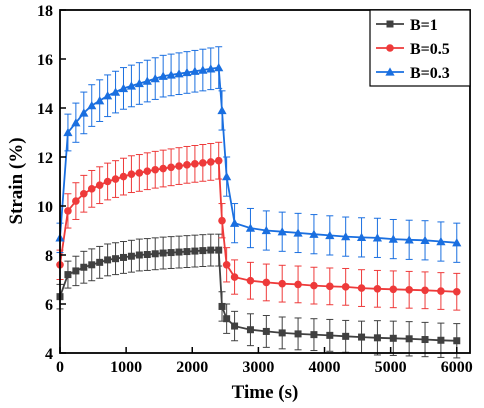  What do you see at coordinates (391, 367) in the screenshot?
I see `x-tick-label: 5000` at bounding box center [391, 367].